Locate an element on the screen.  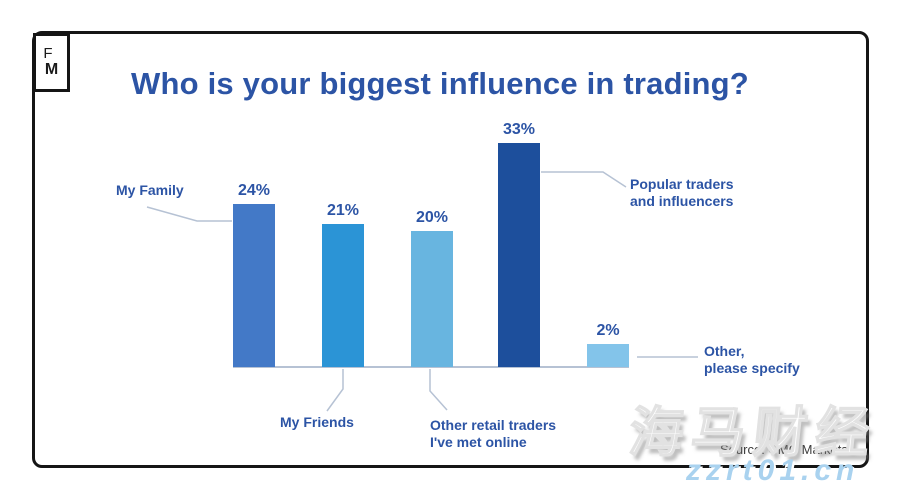
bar-group-my-friends: 21% is located at coordinates (343, 284).